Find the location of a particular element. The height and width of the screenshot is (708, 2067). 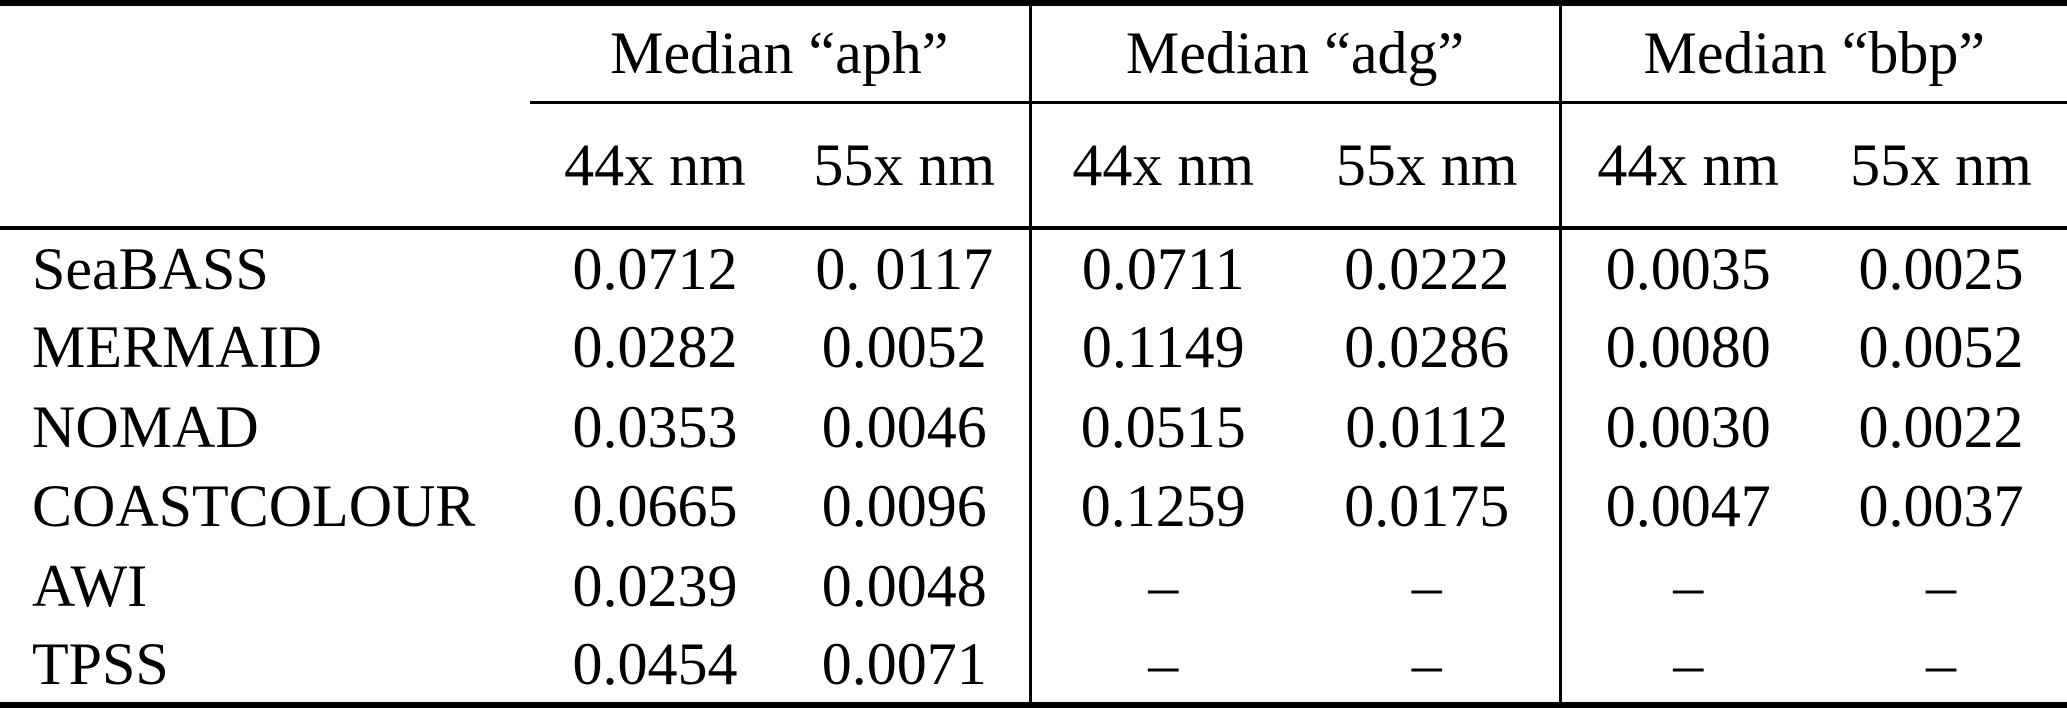

value-cell: 0.0282 is located at coordinates (655, 347).